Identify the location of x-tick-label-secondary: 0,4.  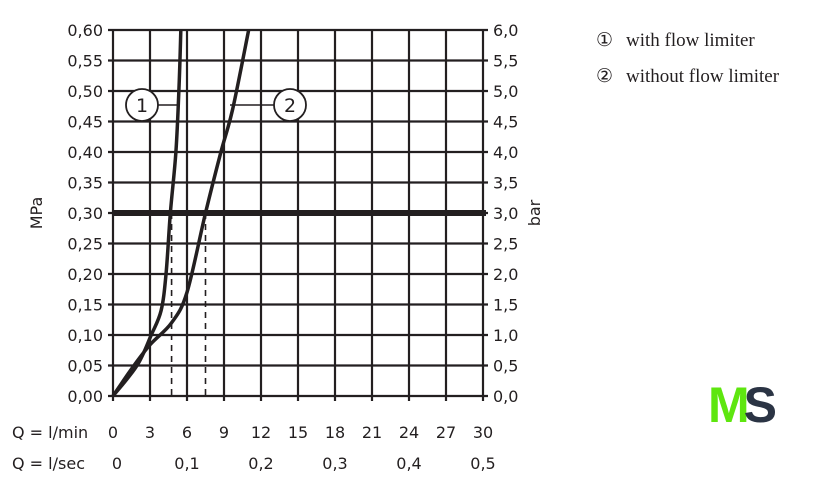
(408, 463).